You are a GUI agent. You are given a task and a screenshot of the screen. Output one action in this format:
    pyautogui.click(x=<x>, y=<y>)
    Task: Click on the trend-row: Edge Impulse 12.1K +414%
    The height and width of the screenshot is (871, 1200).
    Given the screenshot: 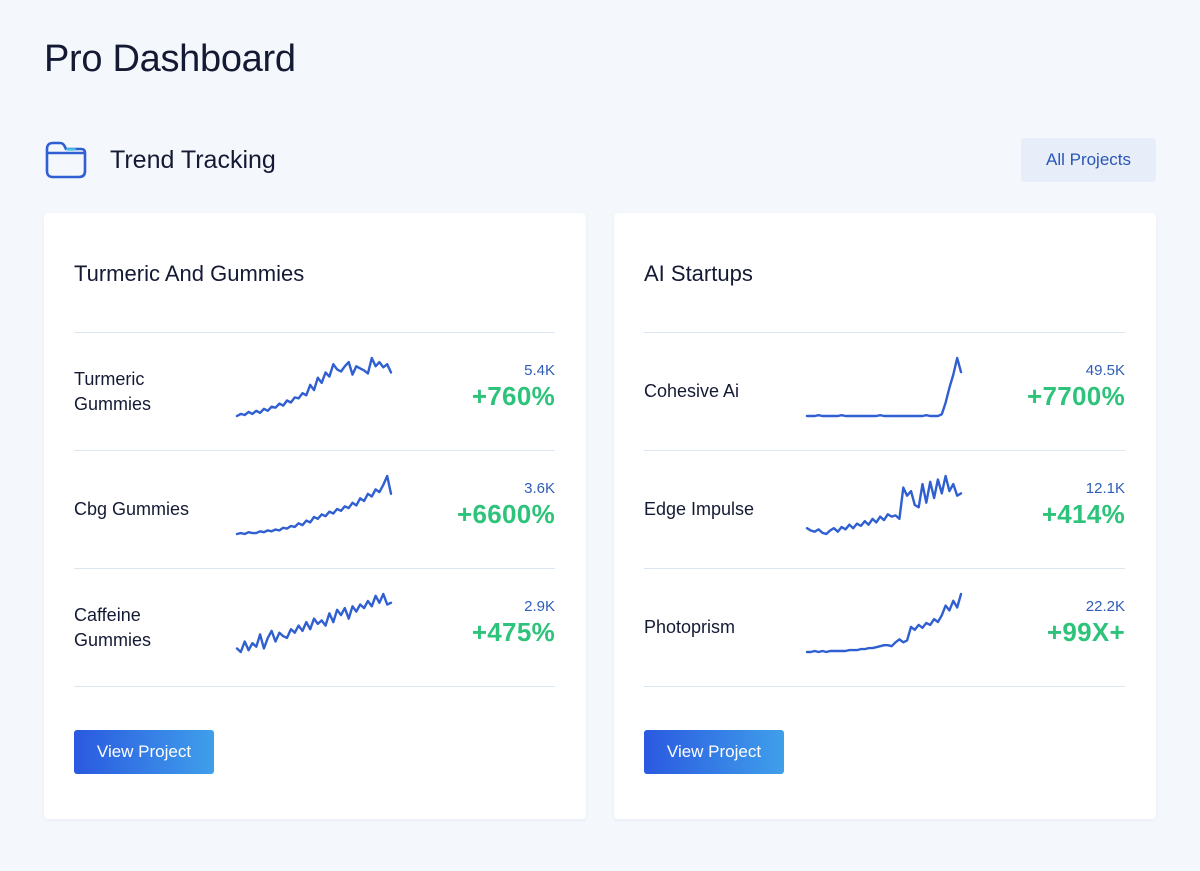 What is the action you would take?
    pyautogui.click(x=884, y=510)
    